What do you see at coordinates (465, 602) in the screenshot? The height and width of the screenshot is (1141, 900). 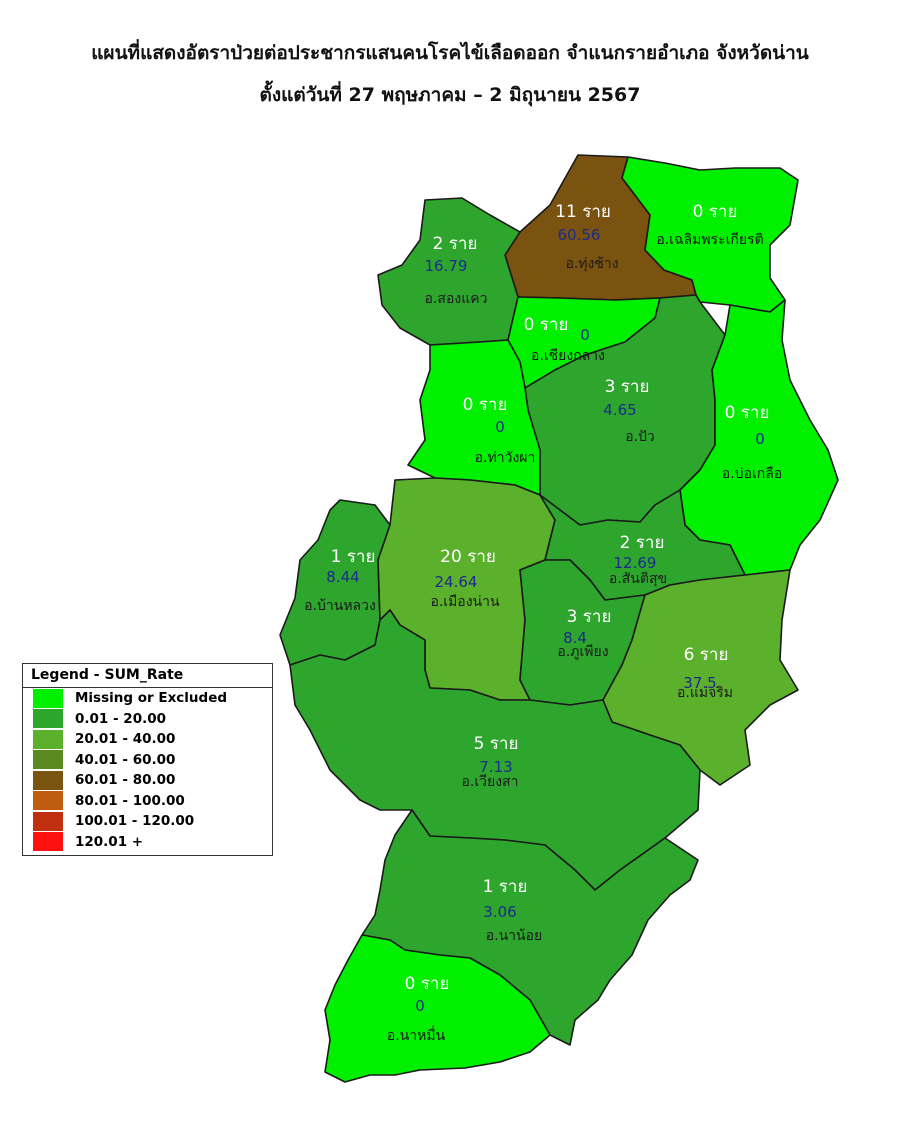 I see `district-name-label: อ.เมืองน่าน` at bounding box center [465, 602].